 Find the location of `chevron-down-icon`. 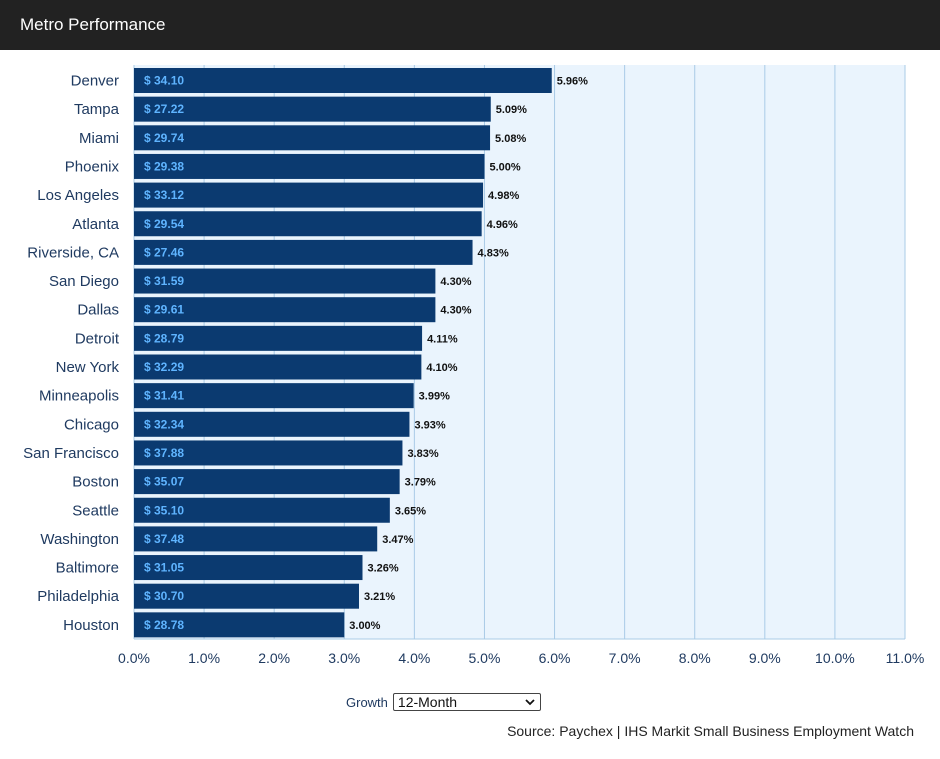

chevron-down-icon is located at coordinates (530, 702).